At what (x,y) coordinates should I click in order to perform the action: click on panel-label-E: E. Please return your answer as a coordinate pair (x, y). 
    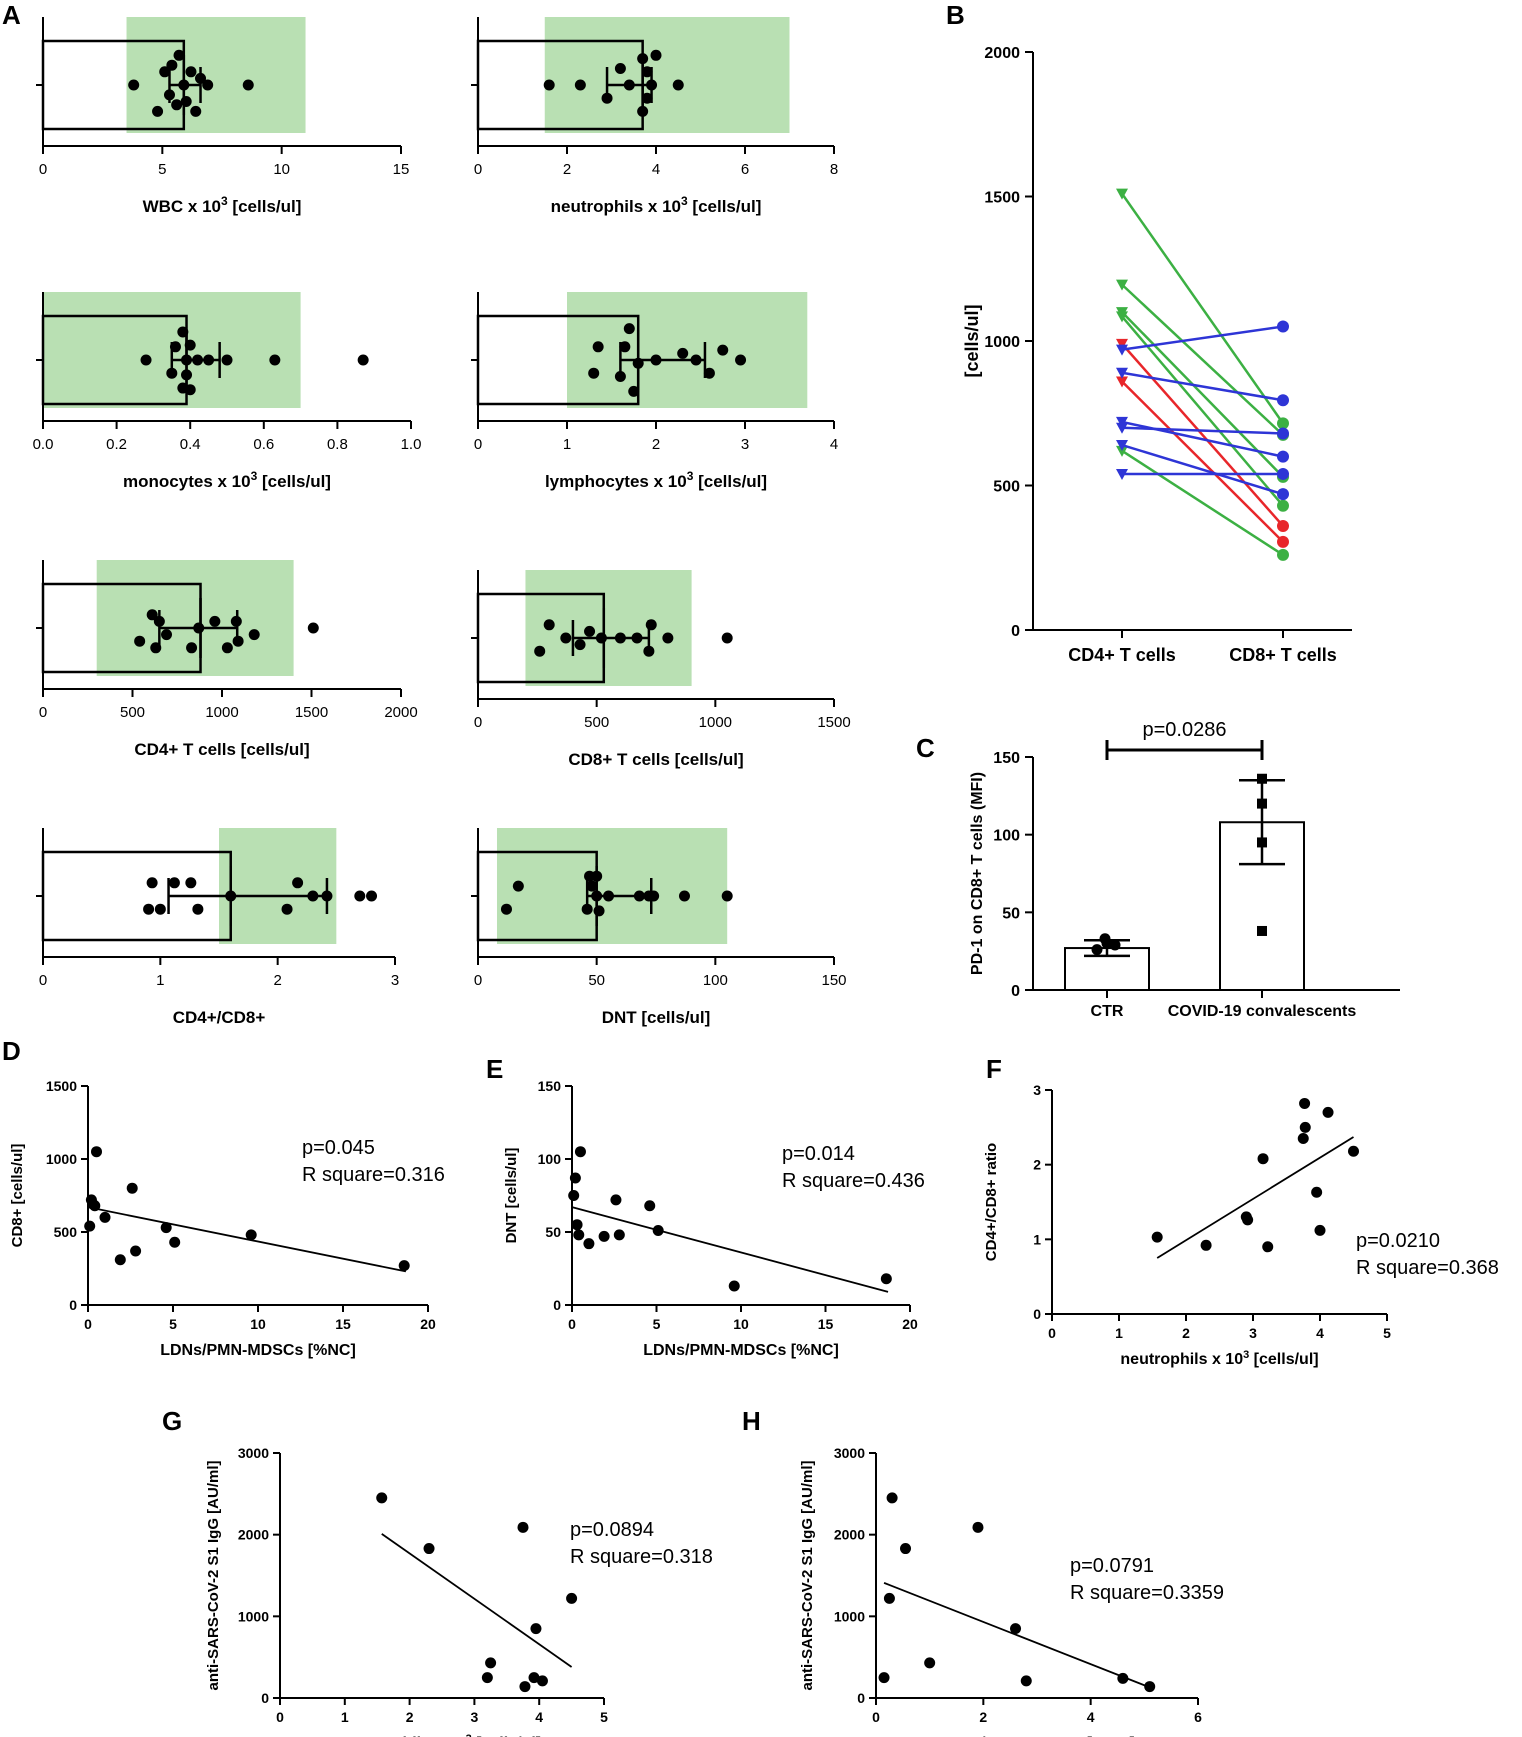
    Looking at the image, I should click on (494, 1069).